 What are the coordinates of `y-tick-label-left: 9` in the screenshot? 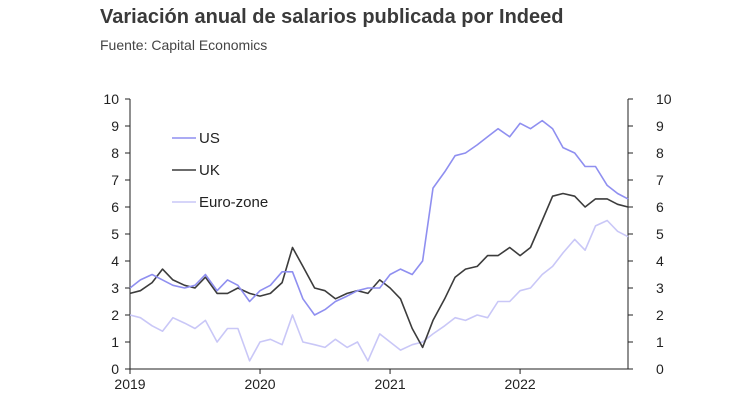 It's located at (115, 126).